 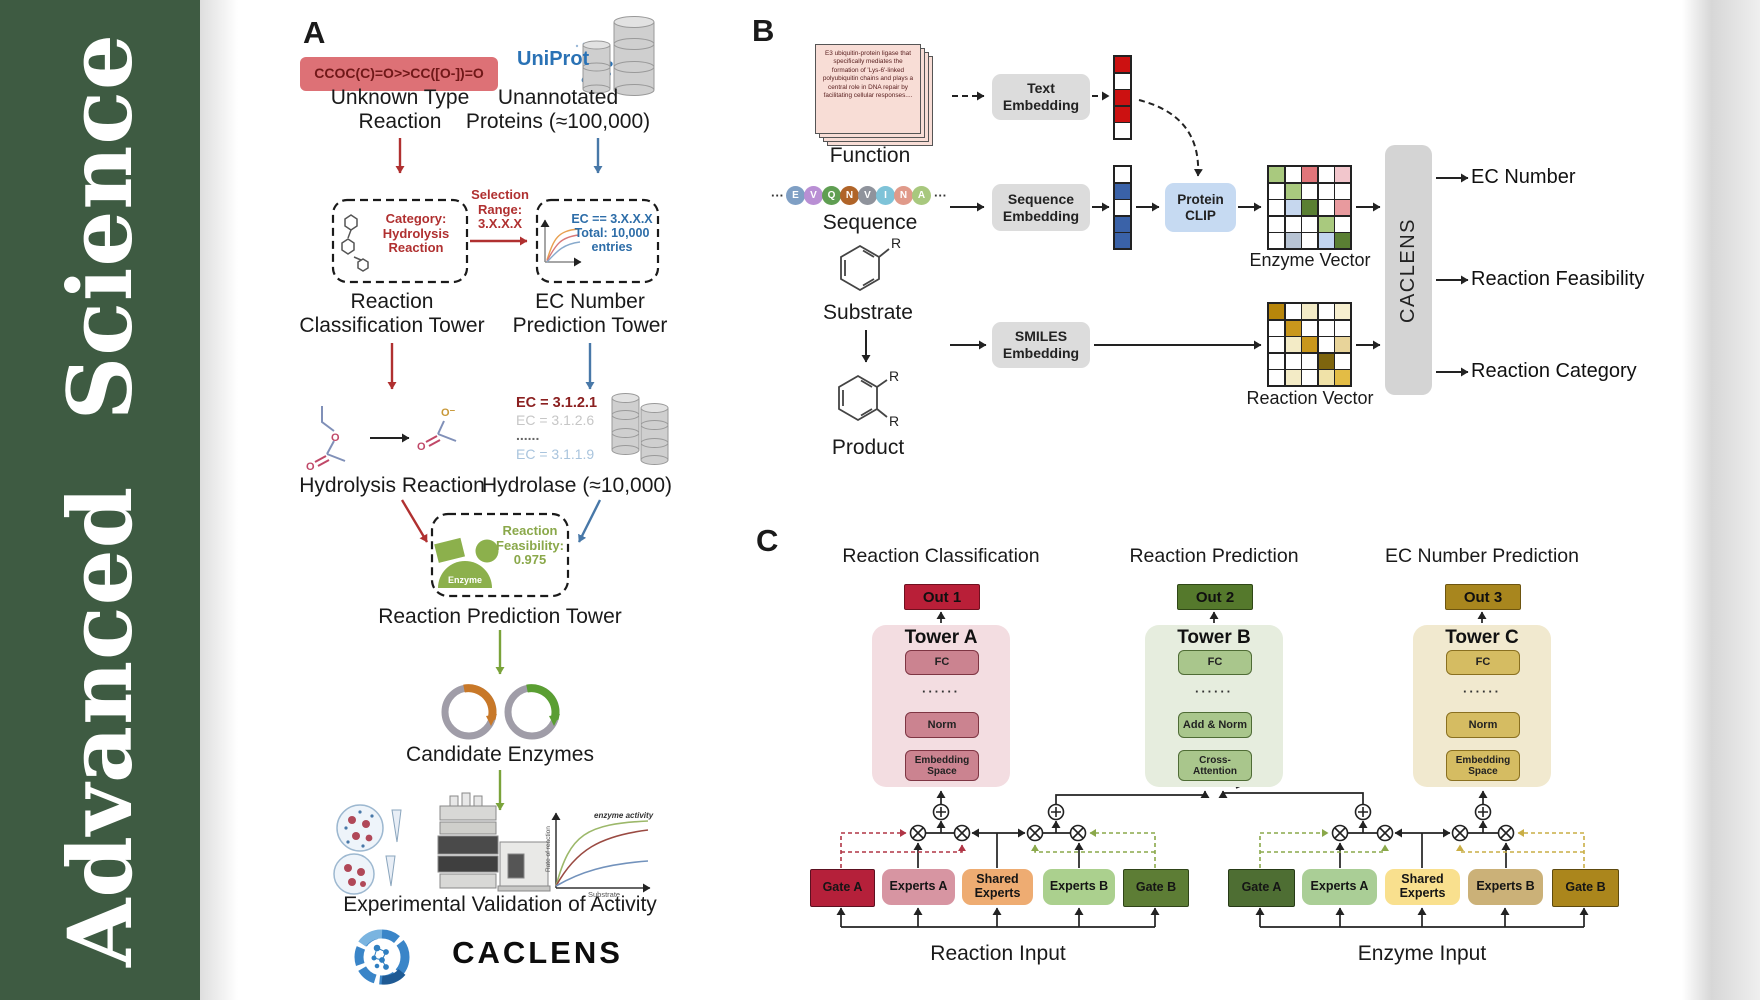 I want to click on tower-a-fc-box: FC, so click(x=942, y=662).